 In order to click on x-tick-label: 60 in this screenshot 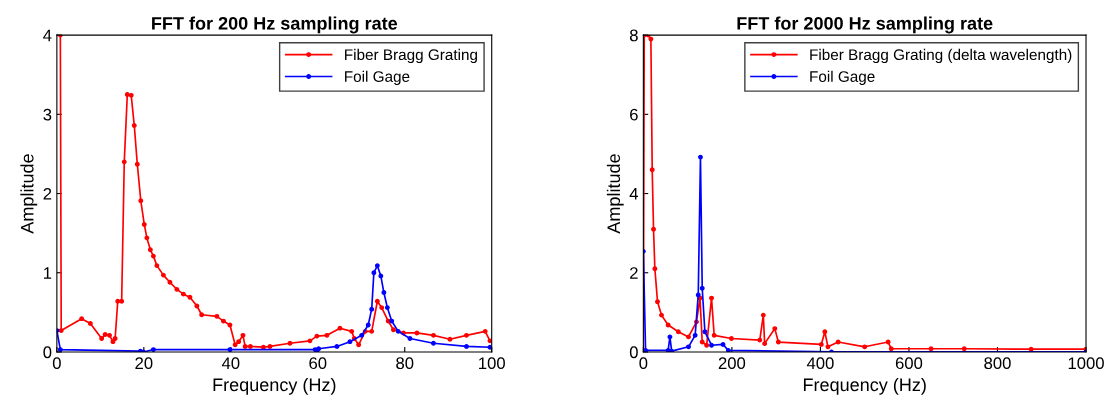, I will do `click(318, 363)`.